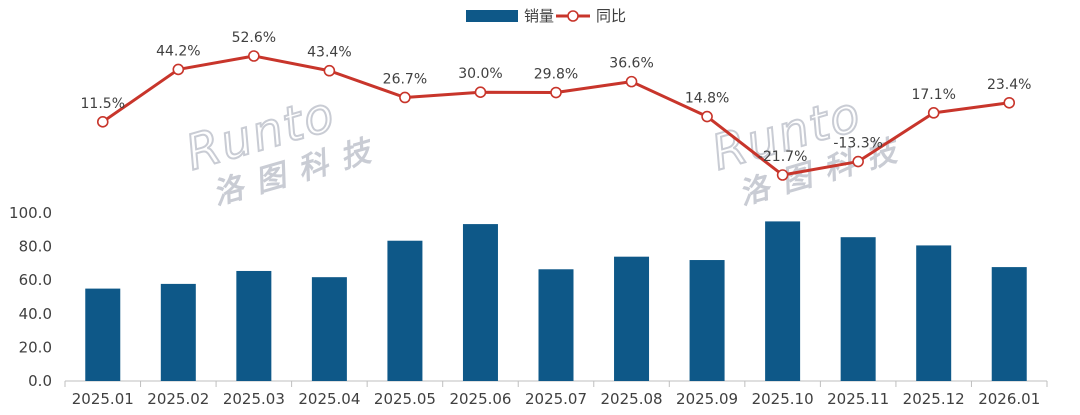 The height and width of the screenshot is (415, 1080). I want to click on x-tick-label: 2025.03, so click(254, 399).